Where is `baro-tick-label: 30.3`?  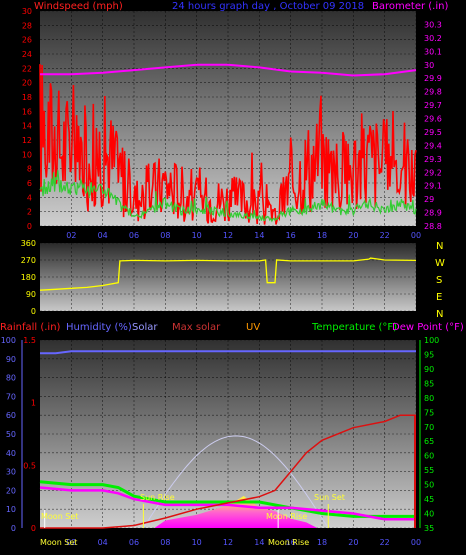 baro-tick-label: 30.3 is located at coordinates (433, 24).